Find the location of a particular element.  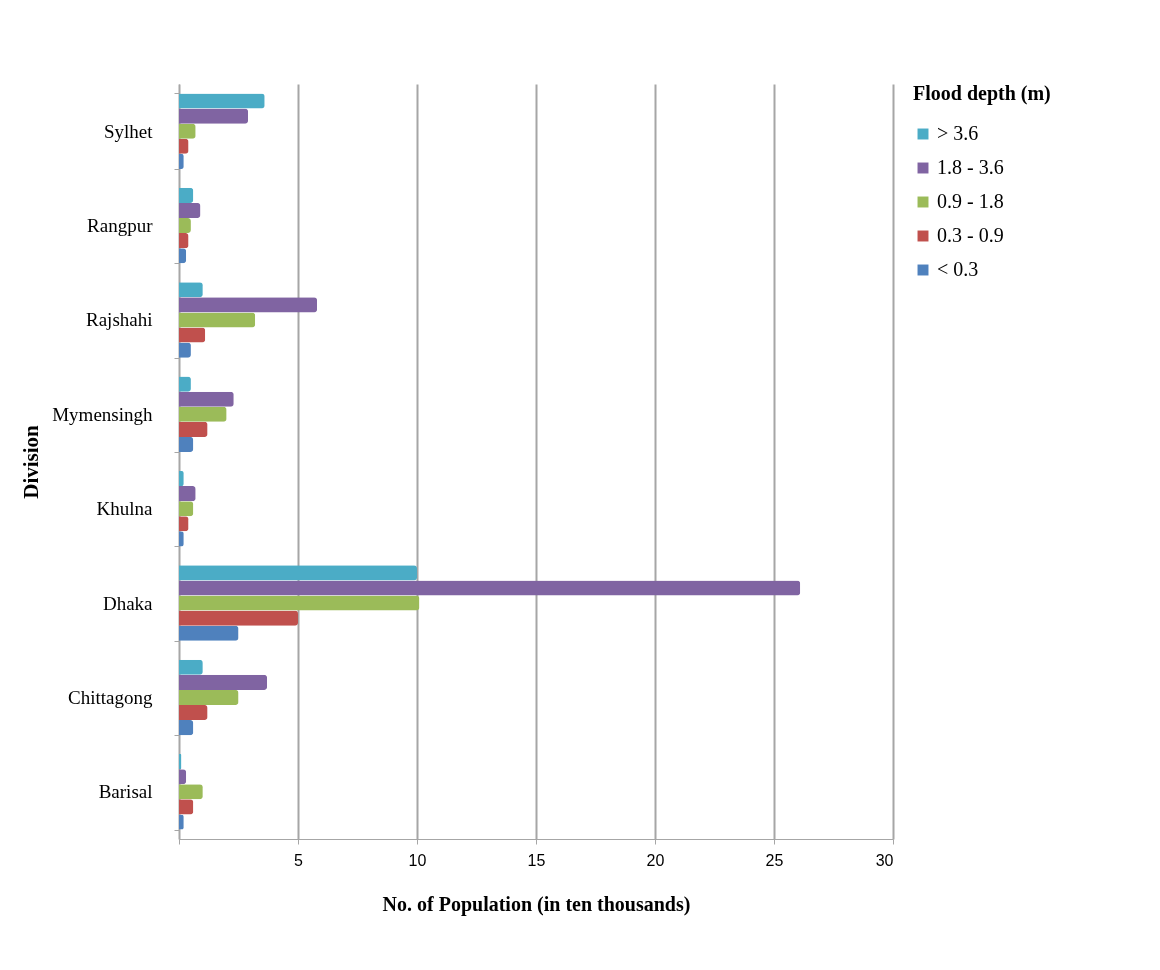

legend-label: 1.8 - 3.6 is located at coordinates (970, 167).